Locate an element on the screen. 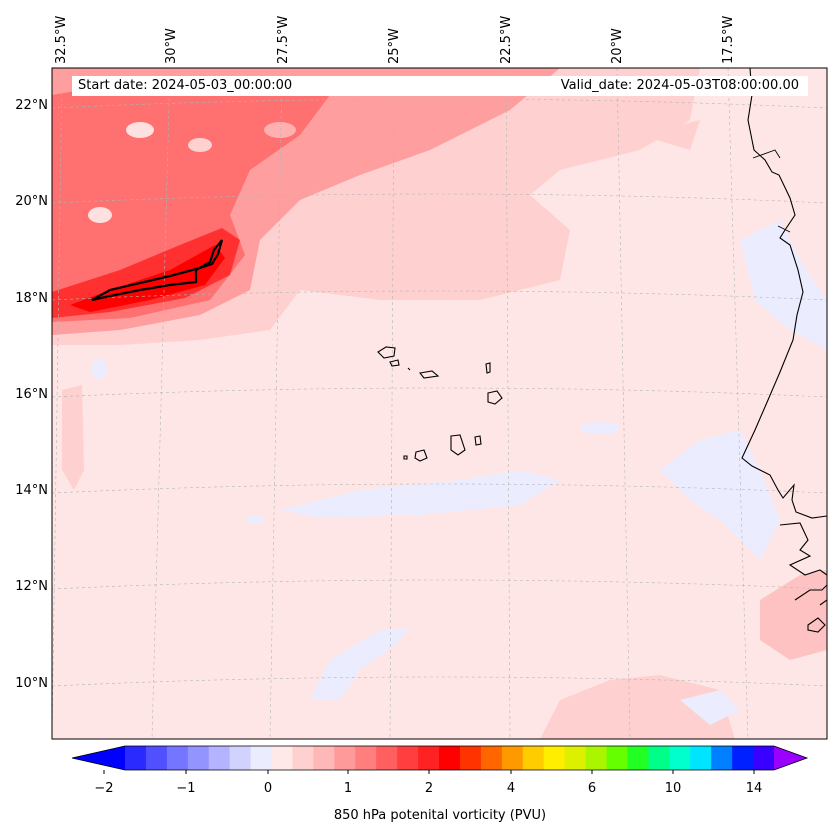 This screenshot has width=837, height=836. colorbar-tick: 0 is located at coordinates (268, 788).